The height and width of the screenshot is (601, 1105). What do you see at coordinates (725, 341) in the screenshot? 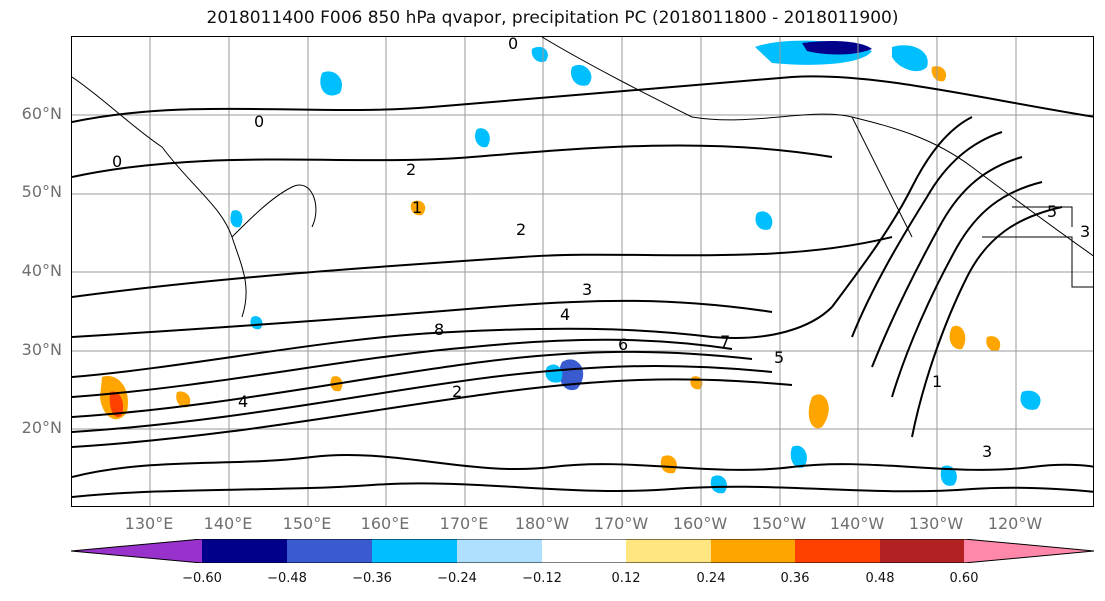
I see `contour-label: 7` at bounding box center [725, 341].